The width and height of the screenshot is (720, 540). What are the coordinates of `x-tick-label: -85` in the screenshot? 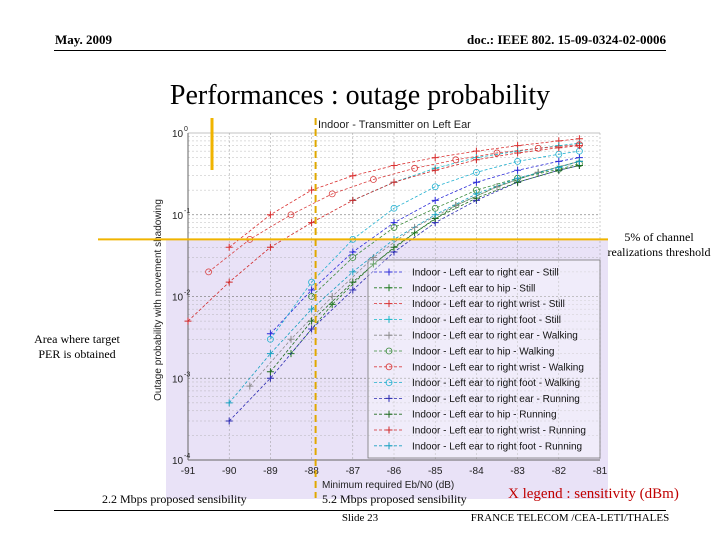 It's located at (435, 471).